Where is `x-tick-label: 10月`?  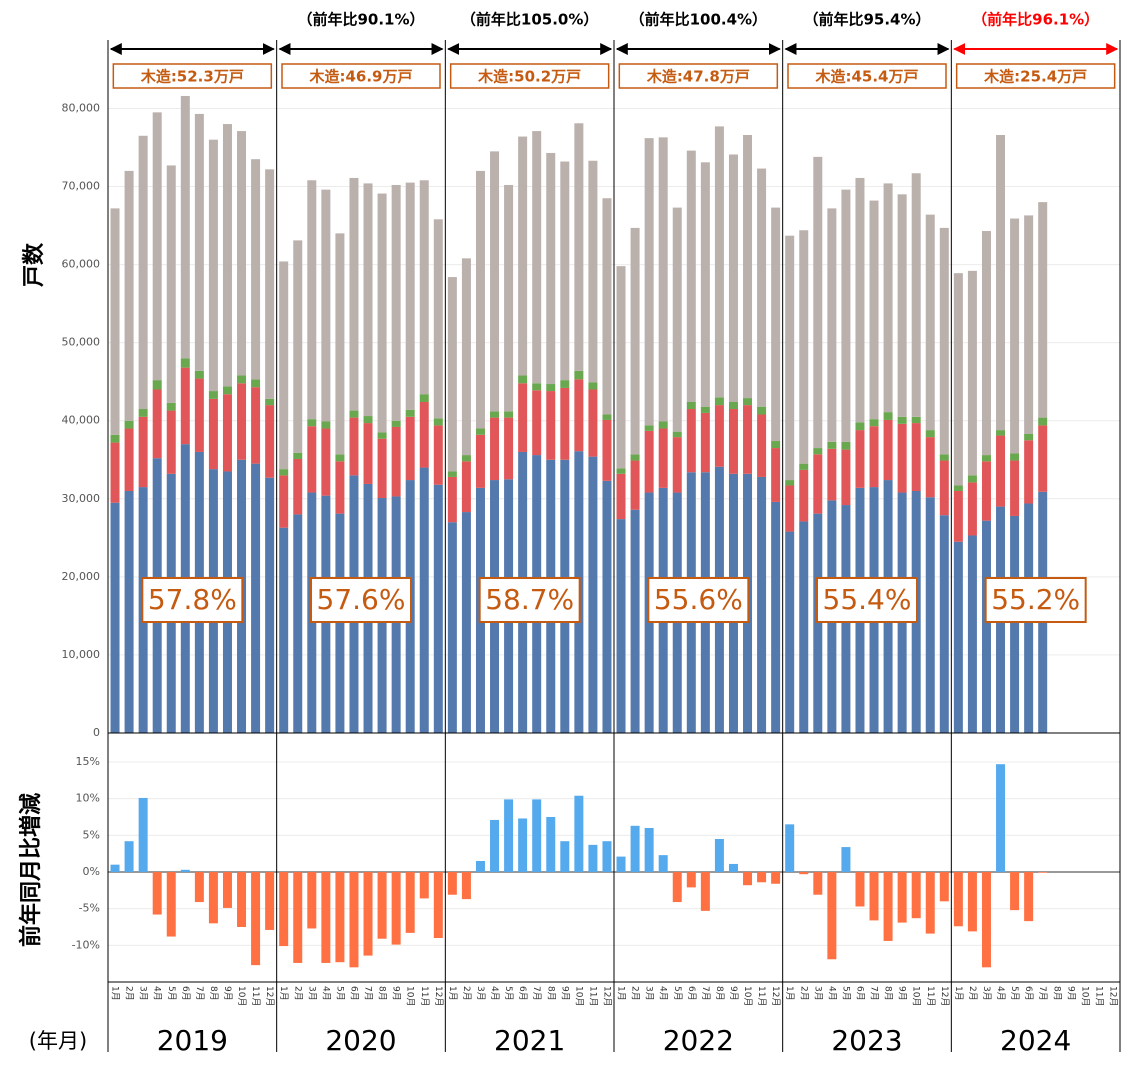
x-tick-label: 10月 is located at coordinates (1084, 996).